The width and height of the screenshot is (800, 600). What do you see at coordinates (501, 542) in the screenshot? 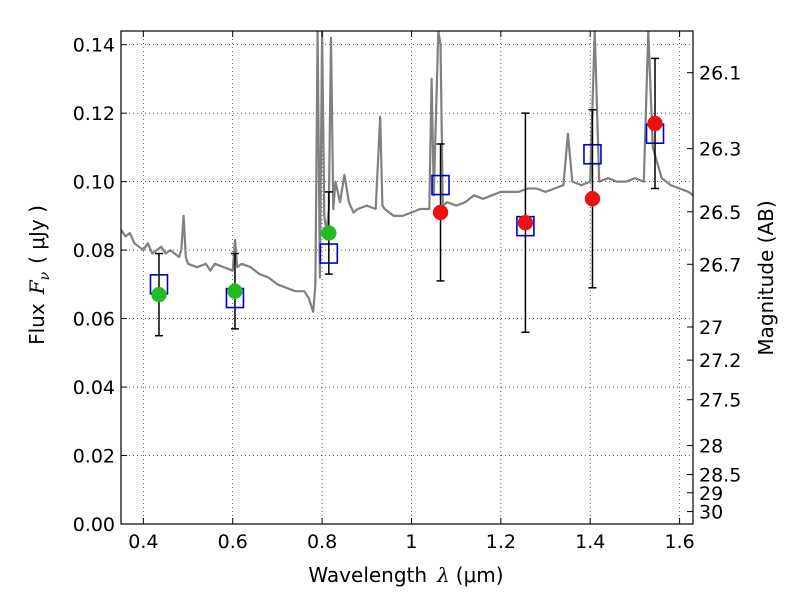
I see `x-tick-label: 1.2` at bounding box center [501, 542].